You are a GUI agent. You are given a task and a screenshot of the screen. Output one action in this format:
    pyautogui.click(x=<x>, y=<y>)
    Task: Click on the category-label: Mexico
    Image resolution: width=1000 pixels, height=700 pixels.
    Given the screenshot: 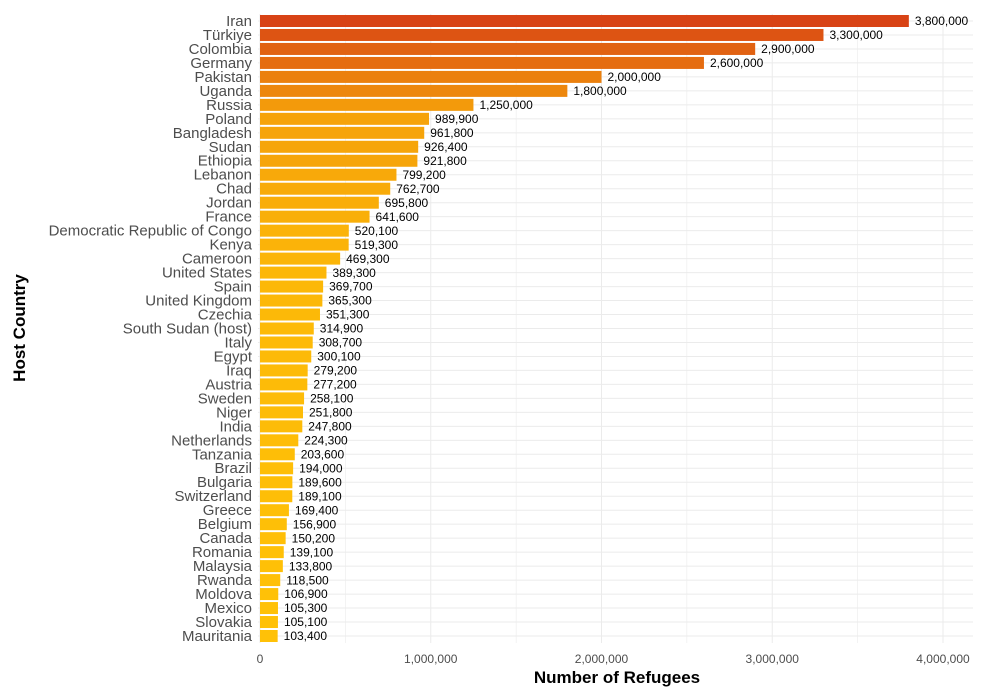 What is the action you would take?
    pyautogui.click(x=228, y=608)
    